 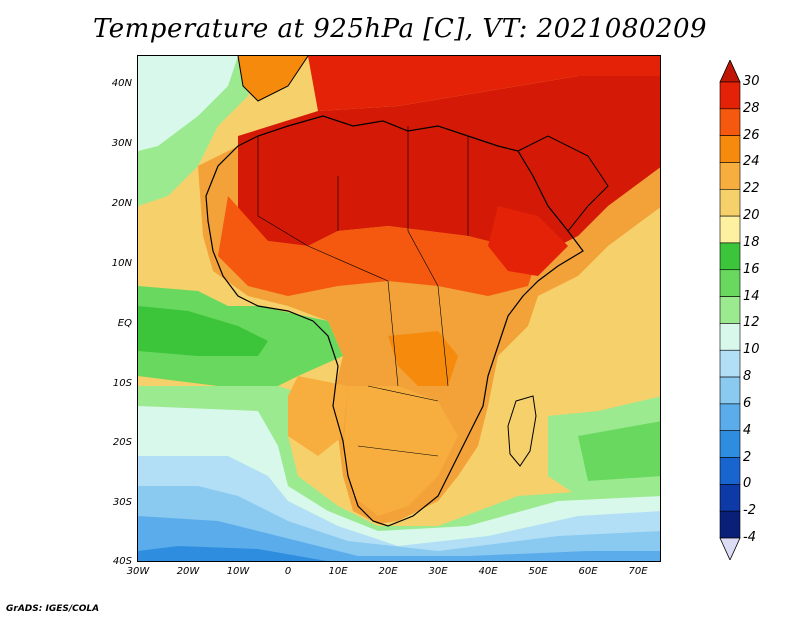 I want to click on colorbar-tick-label: 22, so click(x=751, y=189).